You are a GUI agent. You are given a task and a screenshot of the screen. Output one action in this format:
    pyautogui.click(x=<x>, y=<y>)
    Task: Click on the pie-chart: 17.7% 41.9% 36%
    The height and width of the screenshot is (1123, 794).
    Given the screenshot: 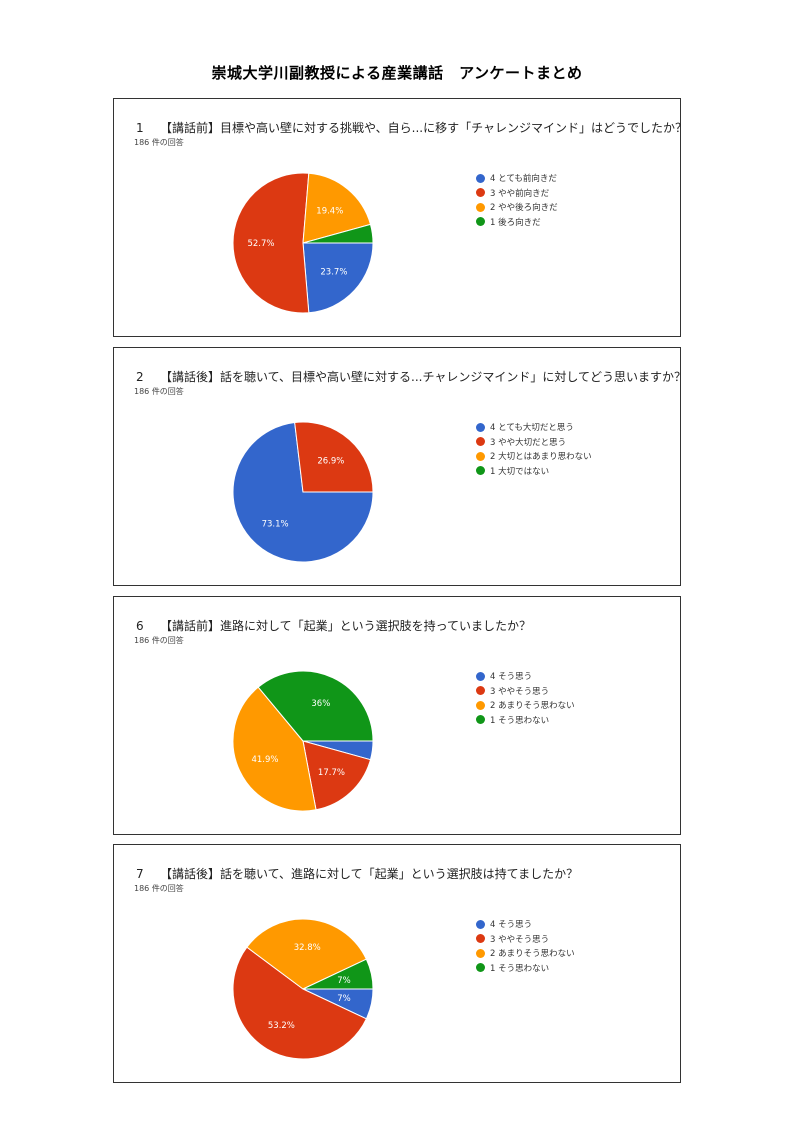 What is the action you would take?
    pyautogui.click(x=303, y=741)
    